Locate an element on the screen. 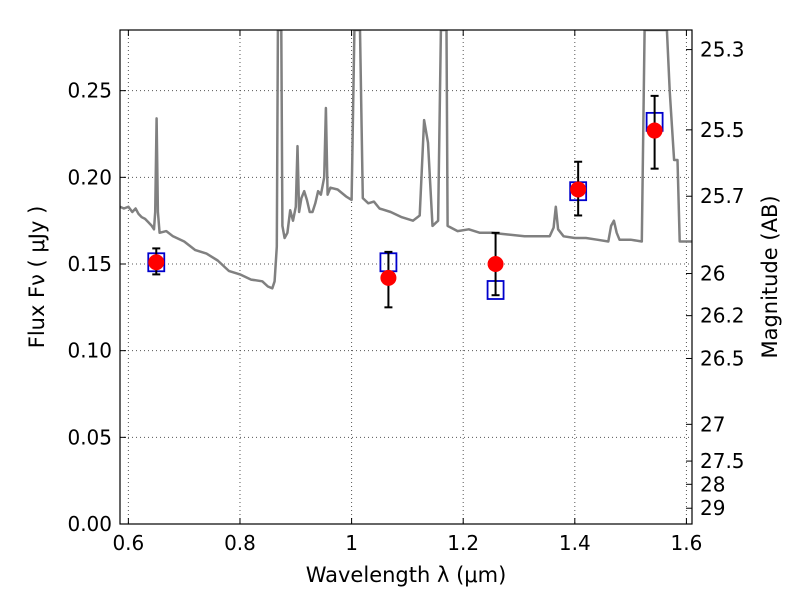 The image size is (800, 600). y-right-tick-label: 29 is located at coordinates (712, 508).